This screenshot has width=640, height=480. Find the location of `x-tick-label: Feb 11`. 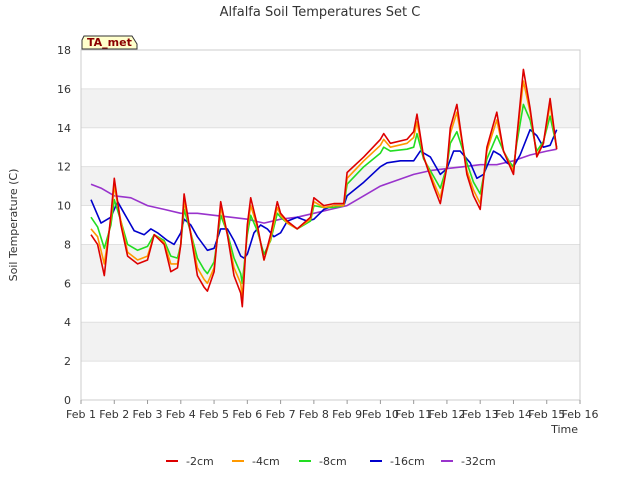

x-tick-label: Feb 11 is located at coordinates (413, 414).